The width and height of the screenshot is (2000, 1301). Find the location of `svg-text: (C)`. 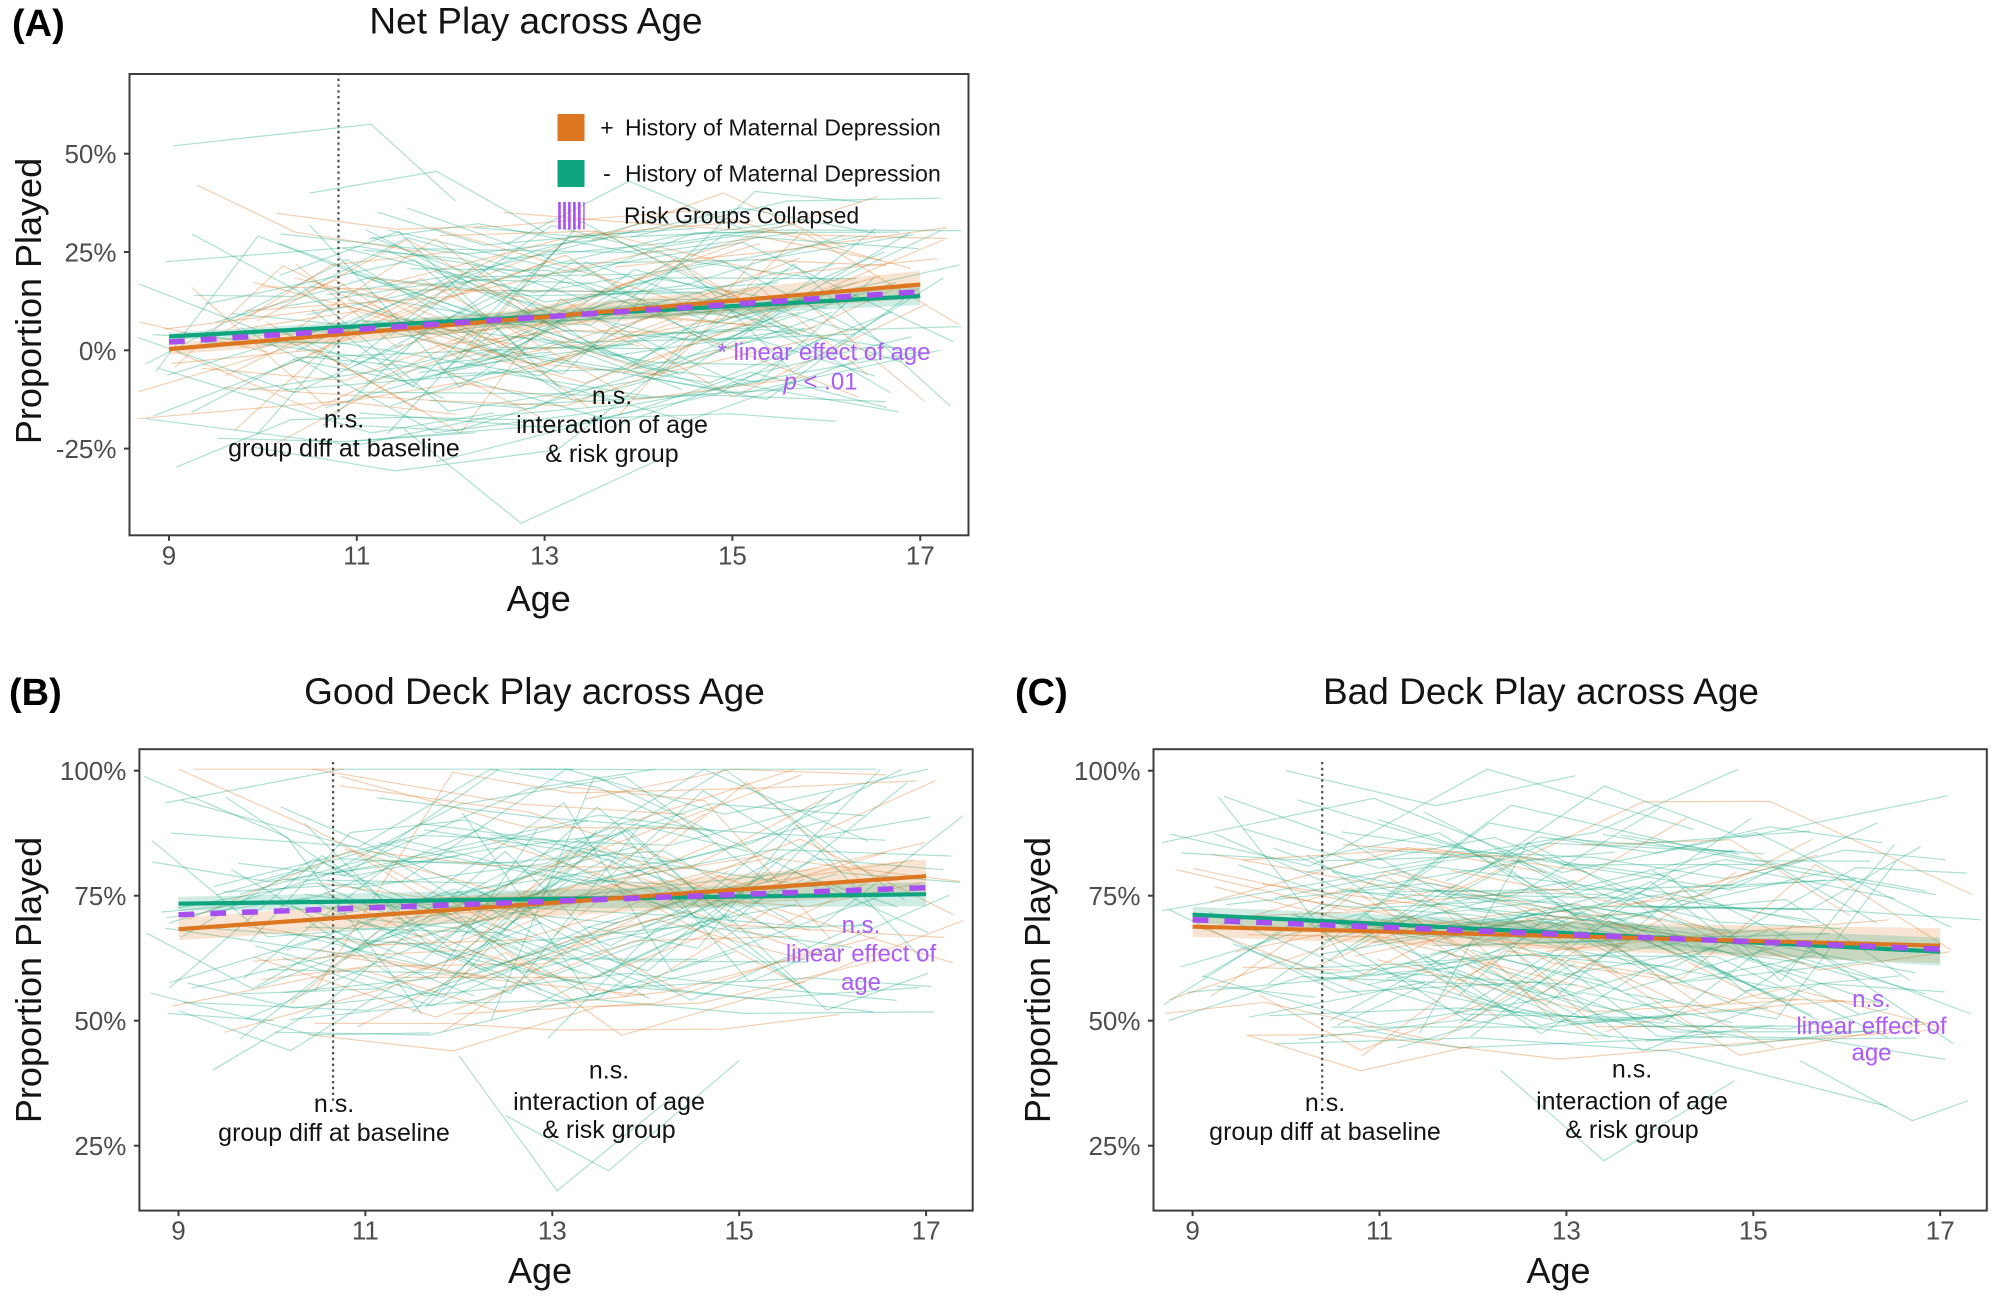

svg-text: (C) is located at coordinates (1041, 693).